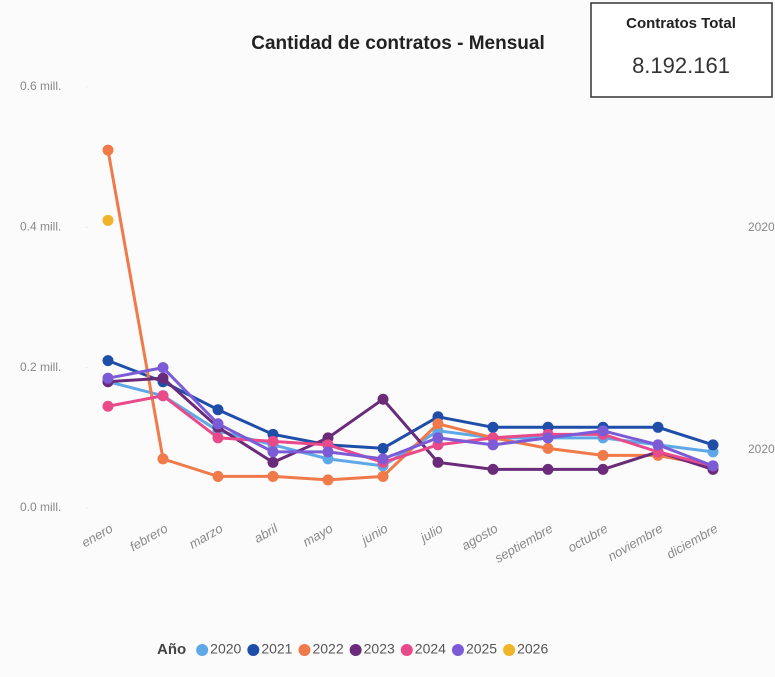 Image resolution: width=775 pixels, height=677 pixels. I want to click on legend-label: 2023, so click(379, 649).